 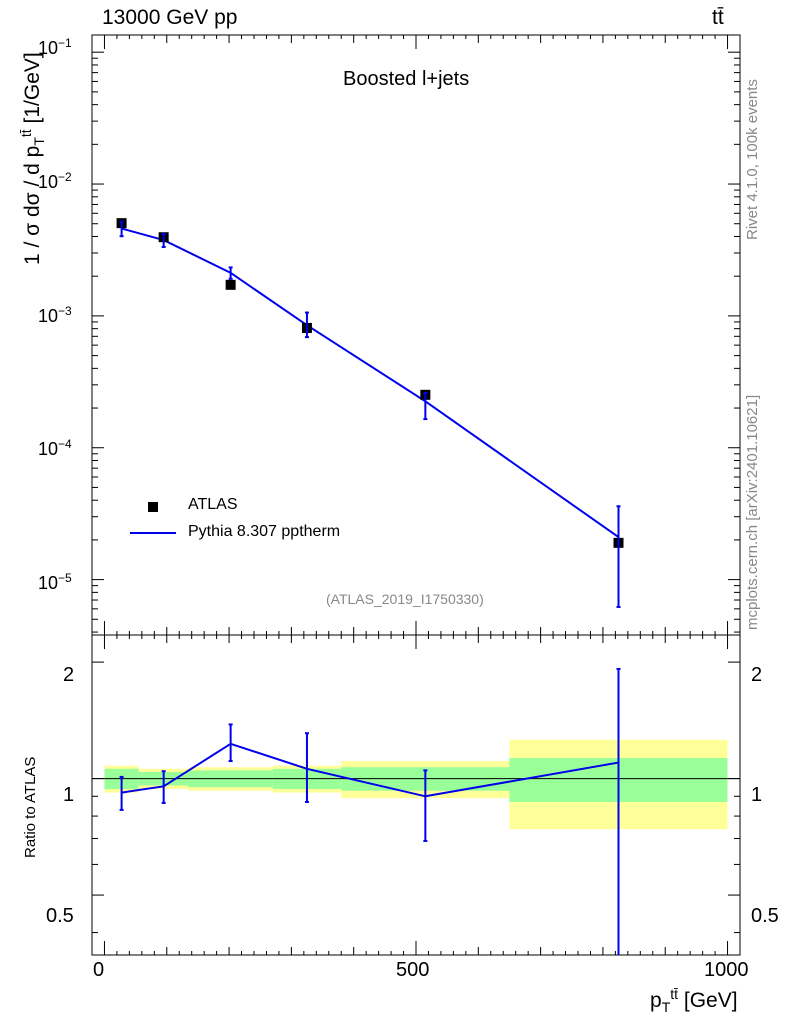 I want to click on ratio-ytick-label-right: 0.5, so click(x=765, y=916).